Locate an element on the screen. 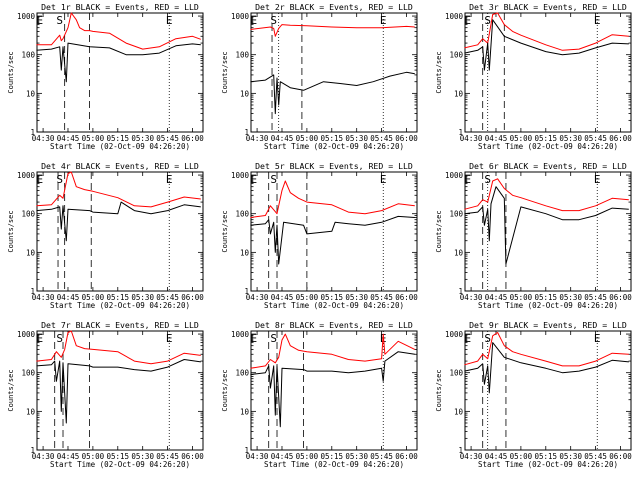 The height and width of the screenshot is (480, 640). plot-title: Det 2r BLACK = Events, RED = LLD is located at coordinates (334, 7).